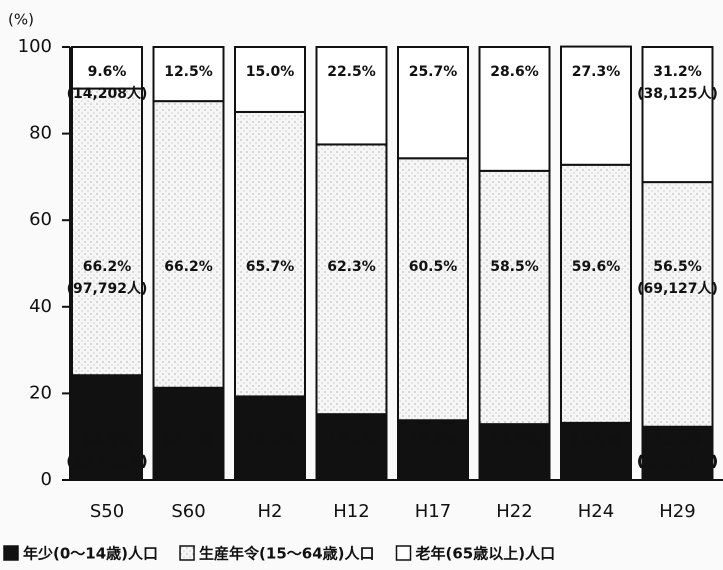  I want to click on y-tick-label: 0, so click(46, 479).